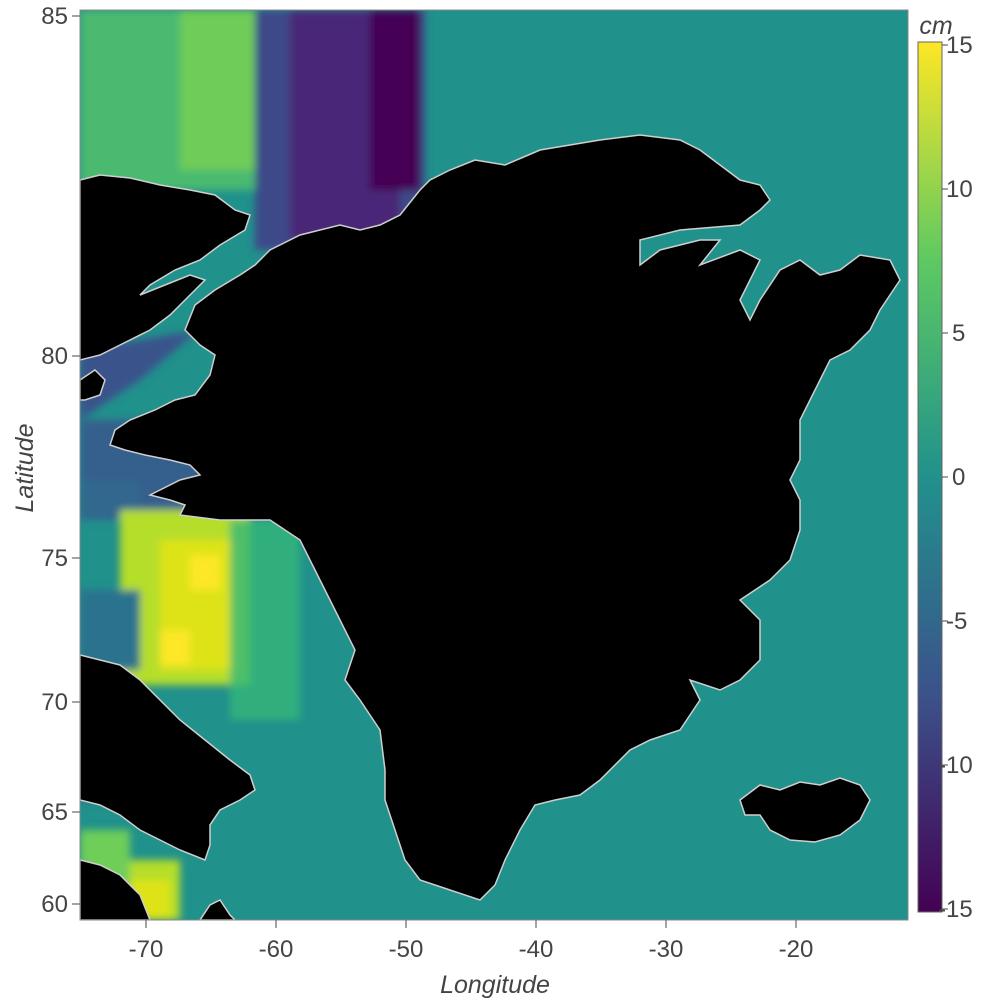 Image resolution: width=1000 pixels, height=1000 pixels. I want to click on colorbar-tick-label: 0, so click(958, 477).